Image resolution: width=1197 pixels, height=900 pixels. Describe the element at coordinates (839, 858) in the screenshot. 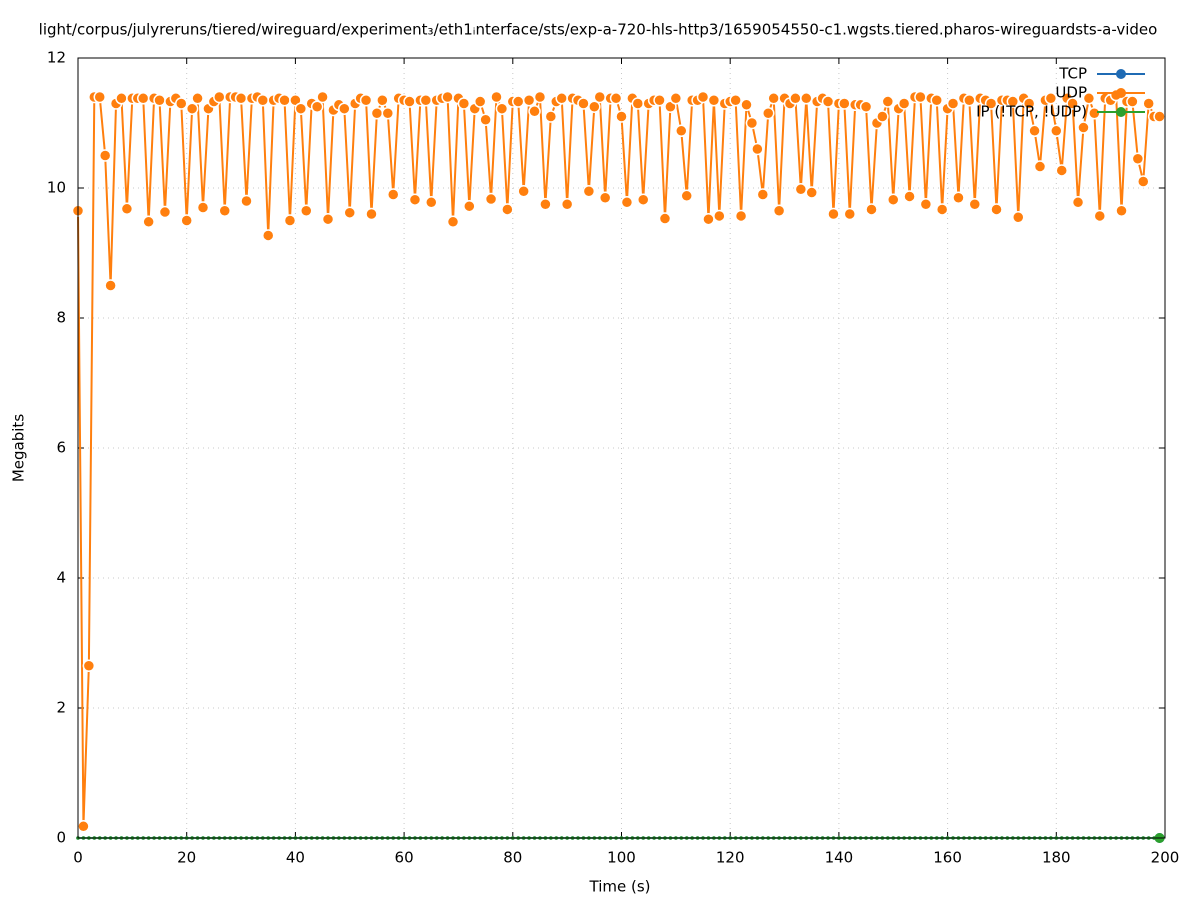

I see `x-tick-label: 140` at that location.